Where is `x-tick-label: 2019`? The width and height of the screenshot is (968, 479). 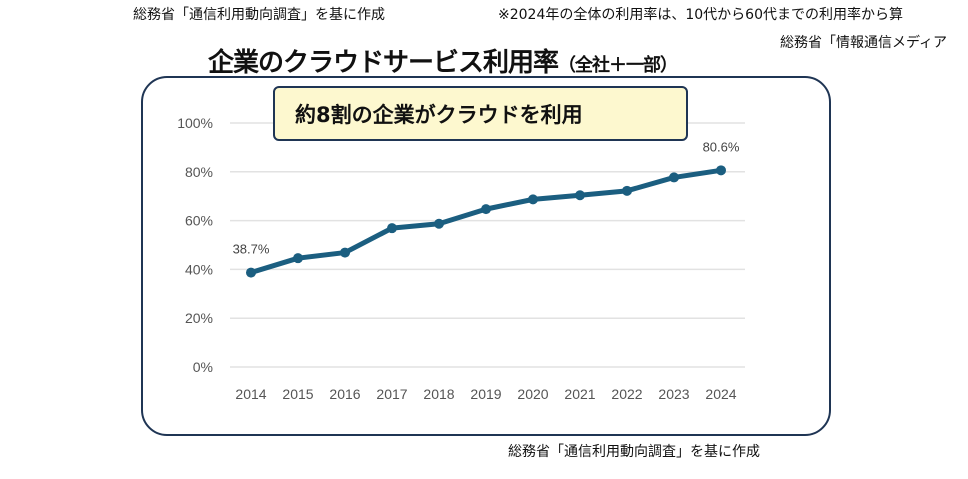 x-tick-label: 2019 is located at coordinates (485, 394).